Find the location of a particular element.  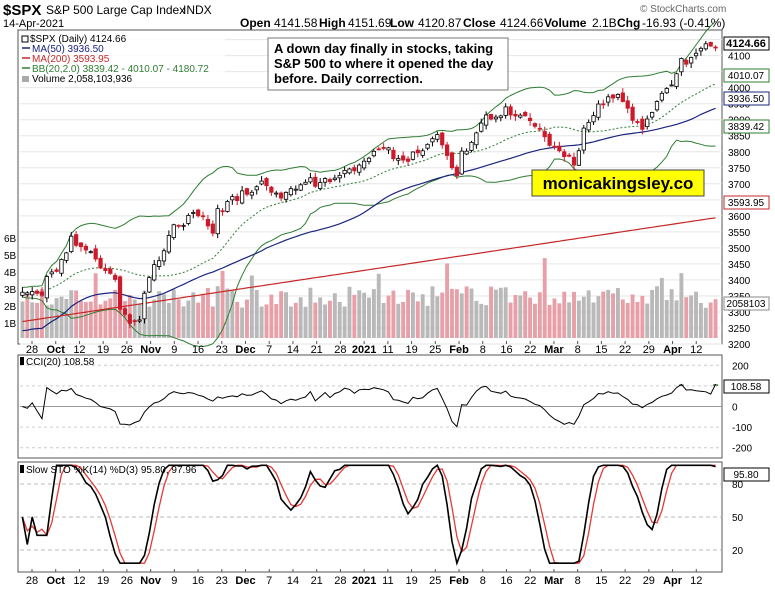

volume-tick-label: 3B is located at coordinates (10, 290).